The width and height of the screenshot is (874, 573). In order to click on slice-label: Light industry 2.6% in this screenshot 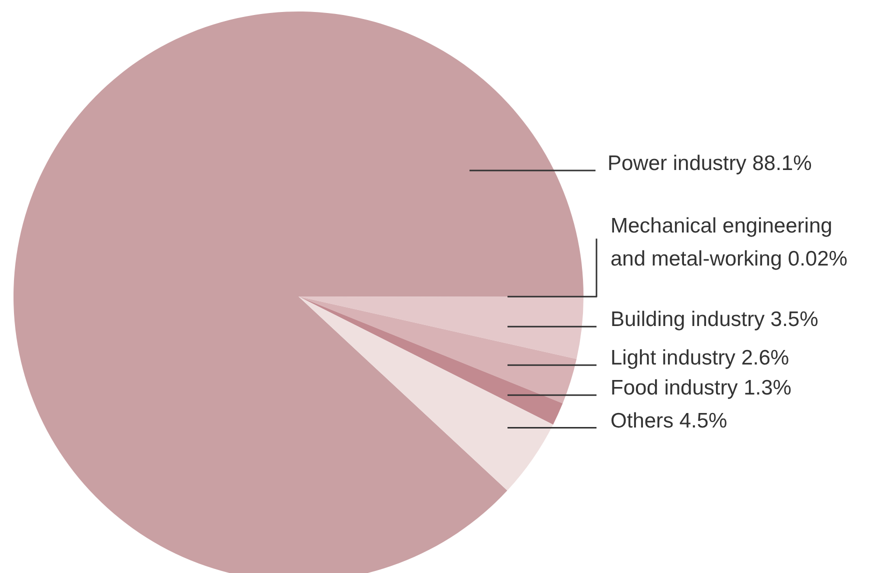, I will do `click(700, 358)`.